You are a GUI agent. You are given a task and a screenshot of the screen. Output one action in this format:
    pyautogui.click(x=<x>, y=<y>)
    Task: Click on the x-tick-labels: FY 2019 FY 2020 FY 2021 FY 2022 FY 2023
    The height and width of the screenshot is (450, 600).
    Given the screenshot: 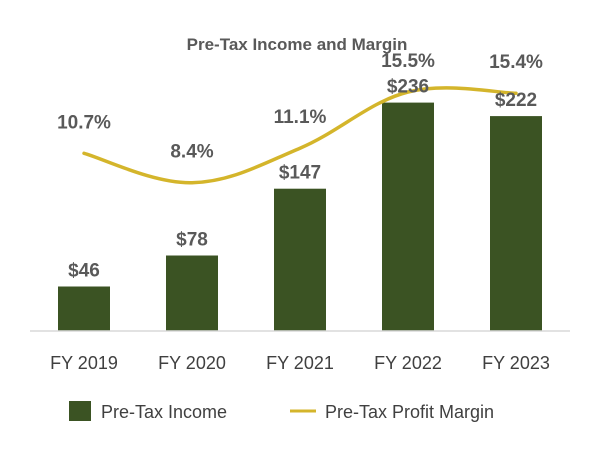 What is the action you would take?
    pyautogui.click(x=300, y=363)
    